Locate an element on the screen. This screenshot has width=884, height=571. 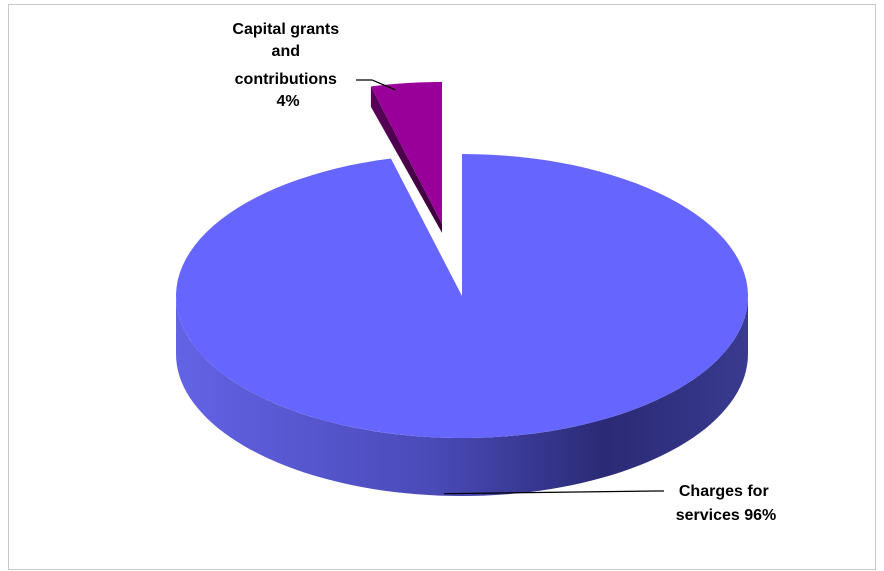
leader-line-capital-grants is located at coordinates (376, 85).